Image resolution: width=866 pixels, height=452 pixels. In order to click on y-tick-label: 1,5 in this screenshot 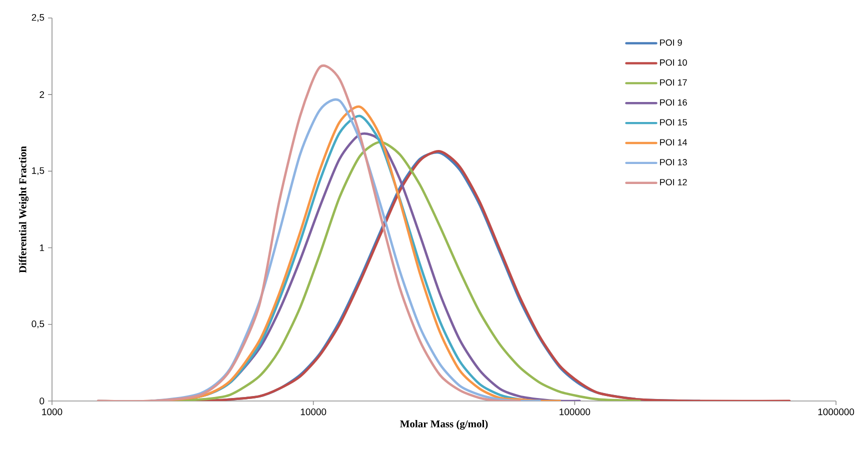, I will do `click(38, 171)`.